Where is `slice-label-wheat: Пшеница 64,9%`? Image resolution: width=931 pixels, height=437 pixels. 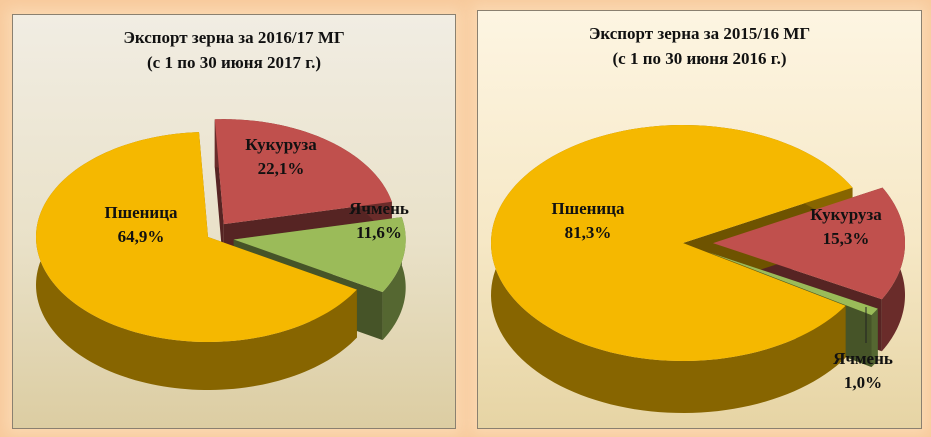
slice-label-wheat: Пшеница 64,9% is located at coordinates (141, 224).